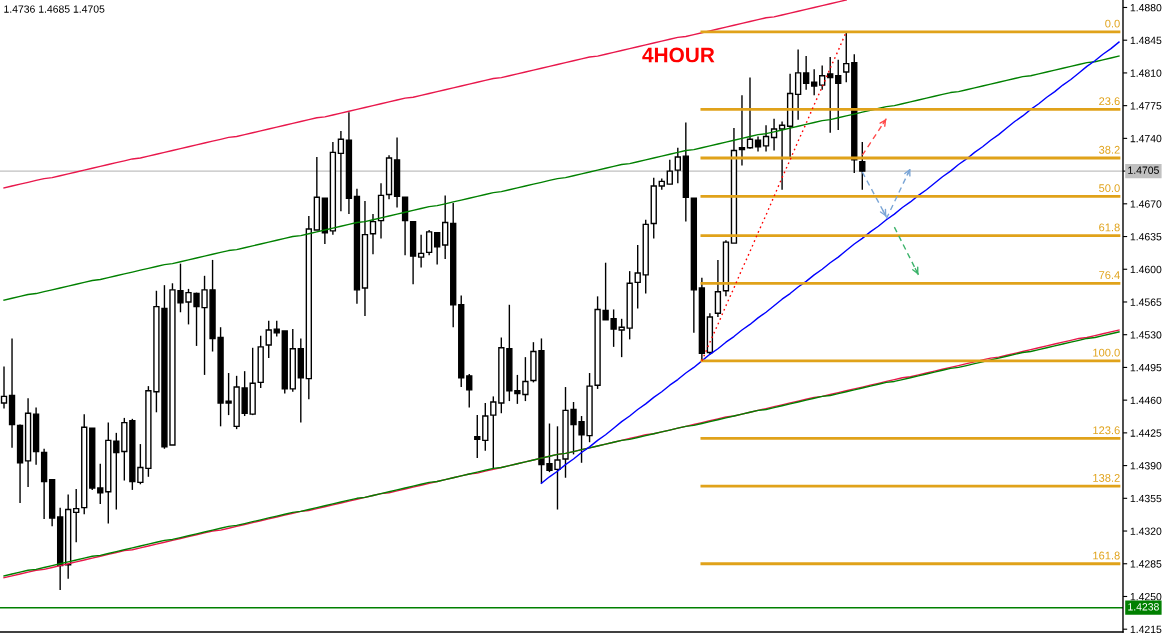 The width and height of the screenshot is (1163, 638). Describe the element at coordinates (1146, 269) in the screenshot. I see `y-tick-label: 1.4600` at that location.